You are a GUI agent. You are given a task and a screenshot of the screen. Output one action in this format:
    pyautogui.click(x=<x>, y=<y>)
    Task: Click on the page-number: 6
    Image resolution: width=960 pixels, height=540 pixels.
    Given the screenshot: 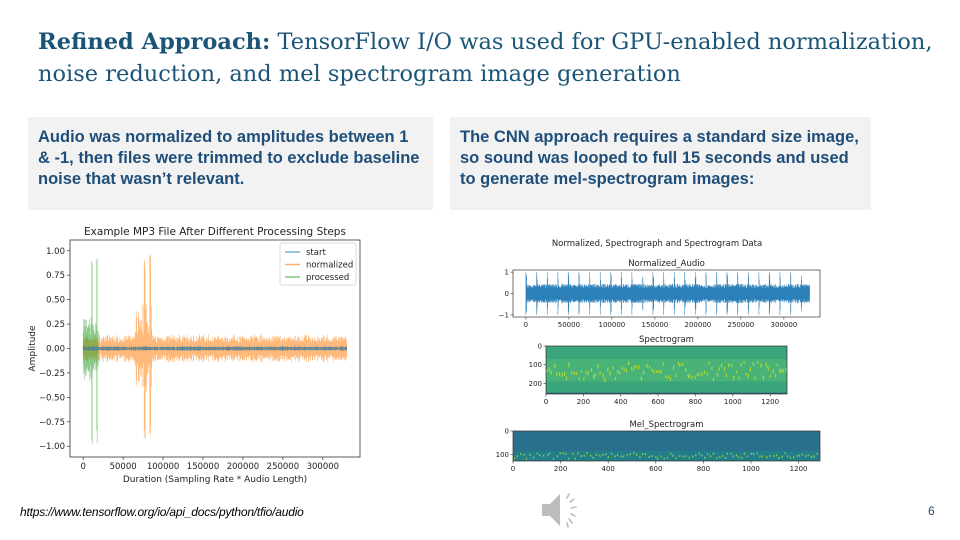 What is the action you would take?
    pyautogui.click(x=931, y=511)
    